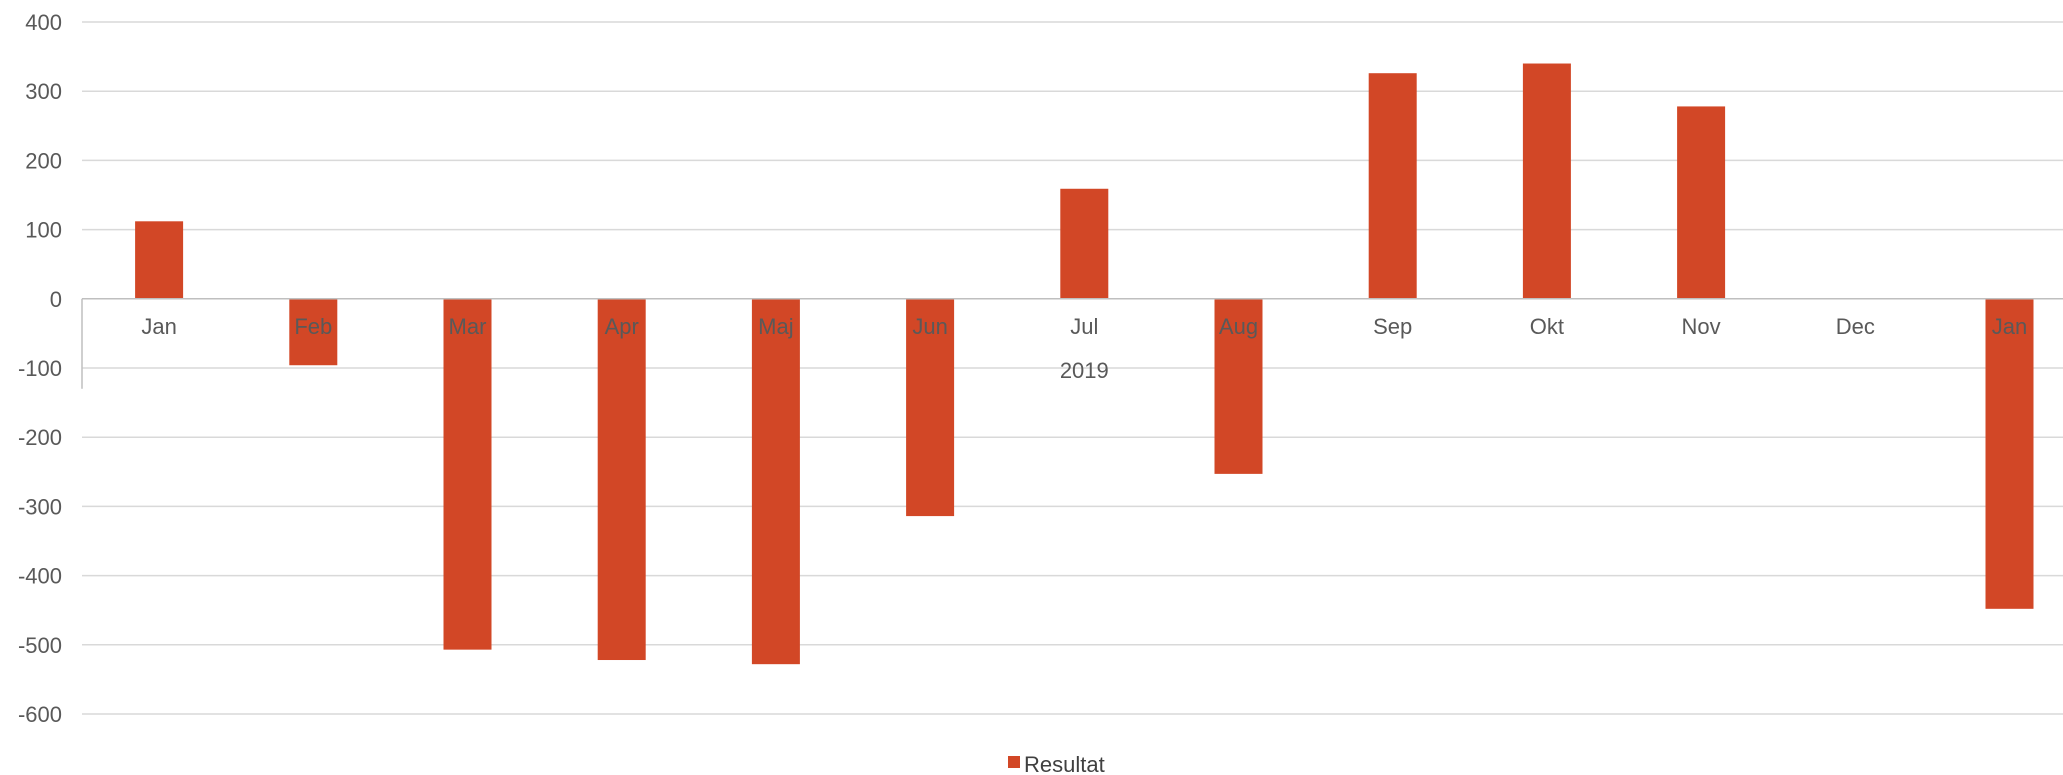  I want to click on y-tick-label: 0, so click(56, 299).